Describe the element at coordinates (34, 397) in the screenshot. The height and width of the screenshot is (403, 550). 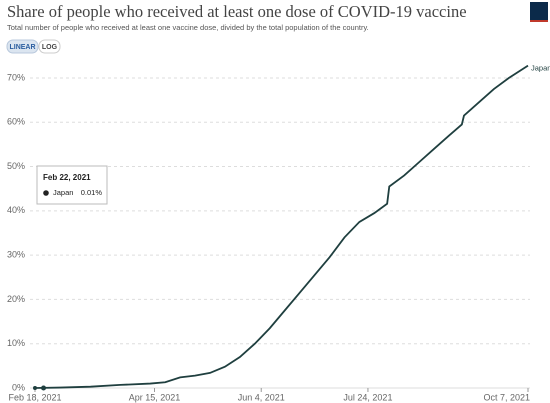
I see `x-tick-label: Feb 18, 2021` at that location.